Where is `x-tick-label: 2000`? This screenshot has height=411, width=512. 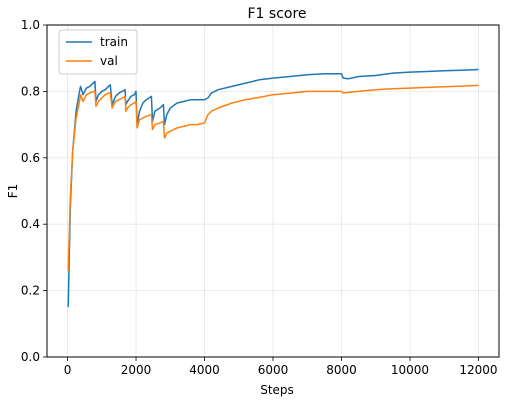 x-tick-label: 2000 is located at coordinates (136, 370).